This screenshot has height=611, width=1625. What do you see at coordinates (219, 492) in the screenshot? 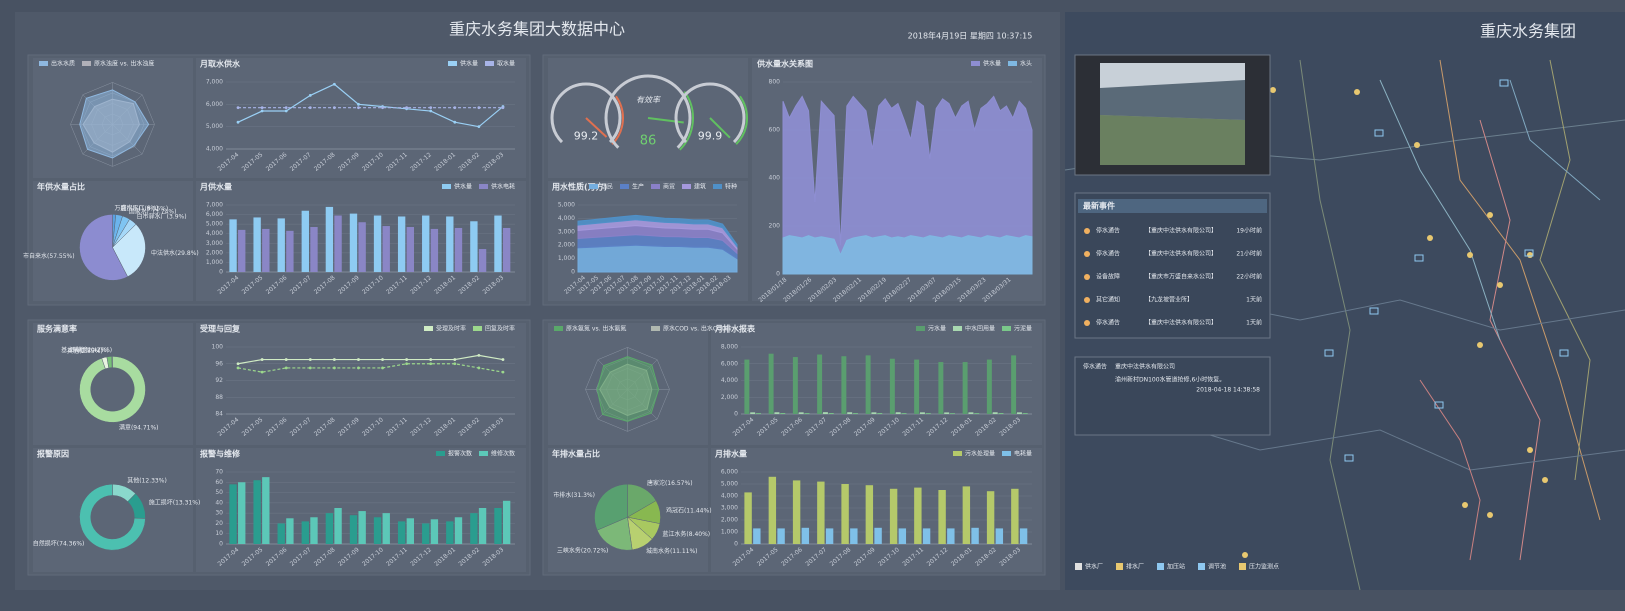
I see `y-tick-label: 50` at bounding box center [219, 492].